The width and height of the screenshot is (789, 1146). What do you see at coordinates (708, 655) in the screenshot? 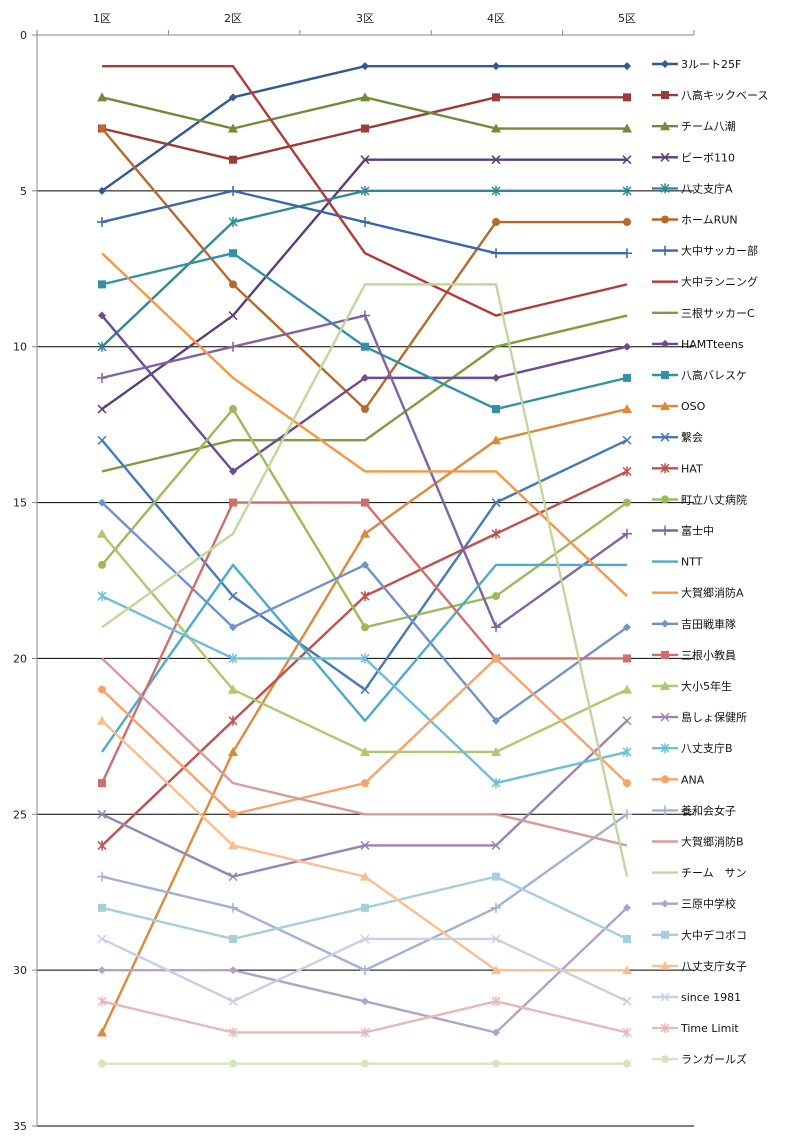
I see `legend-label: 三根小教員` at bounding box center [708, 655].